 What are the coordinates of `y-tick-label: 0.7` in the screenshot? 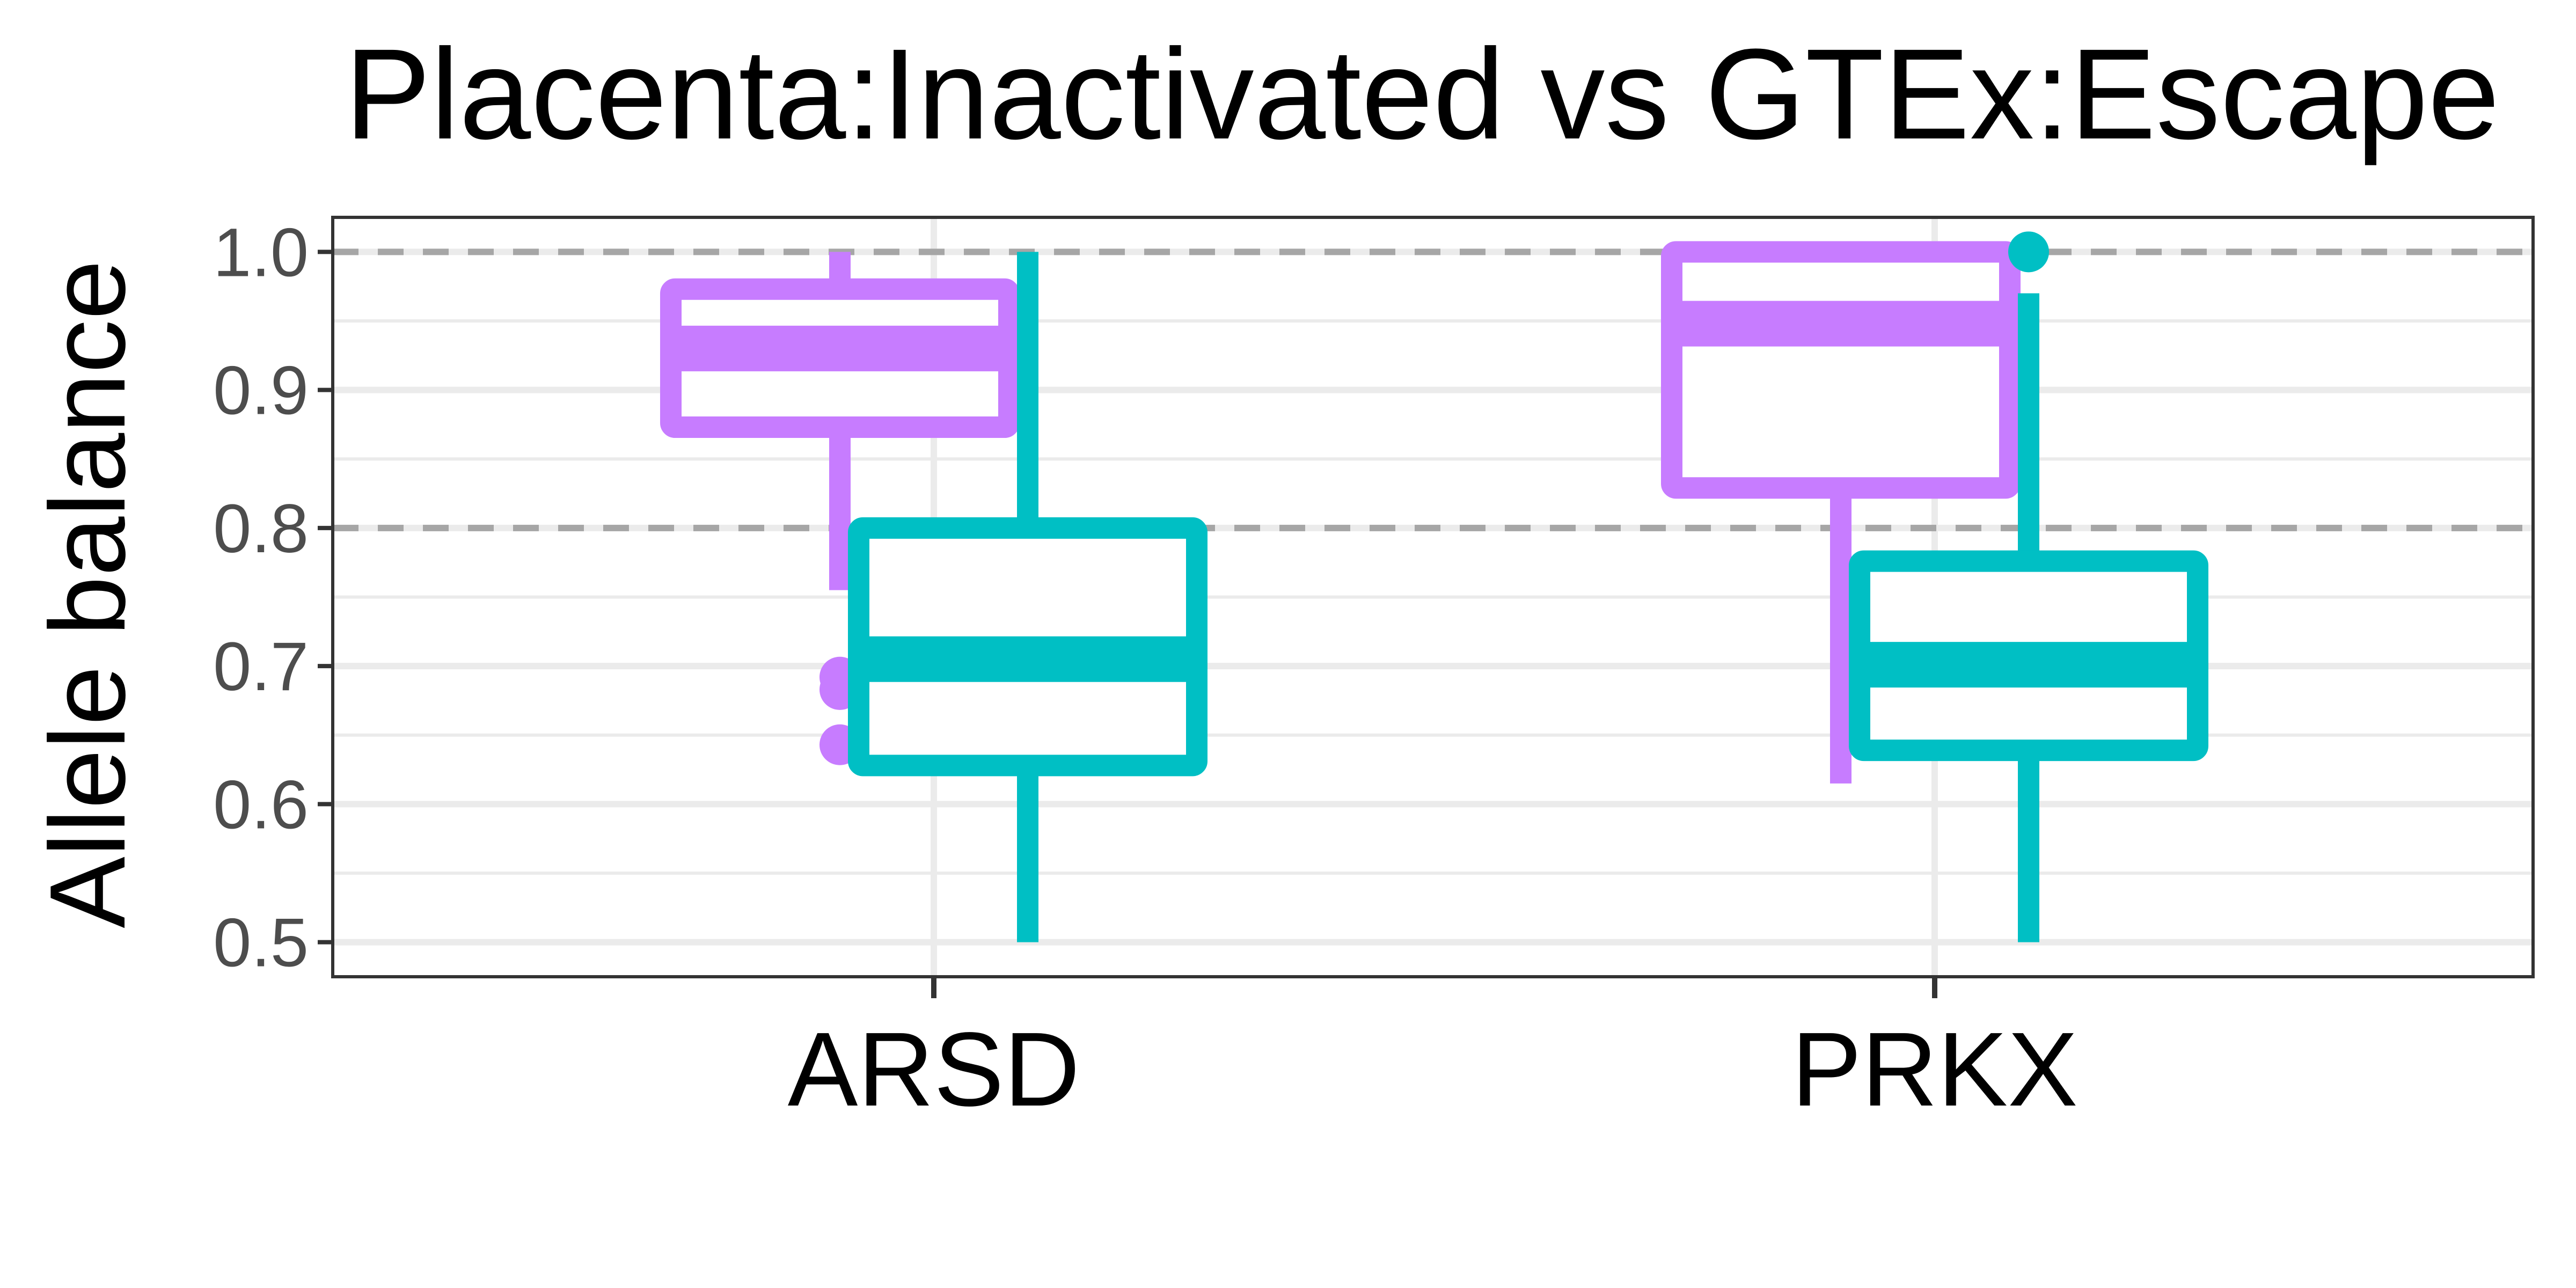 It's located at (261, 666).